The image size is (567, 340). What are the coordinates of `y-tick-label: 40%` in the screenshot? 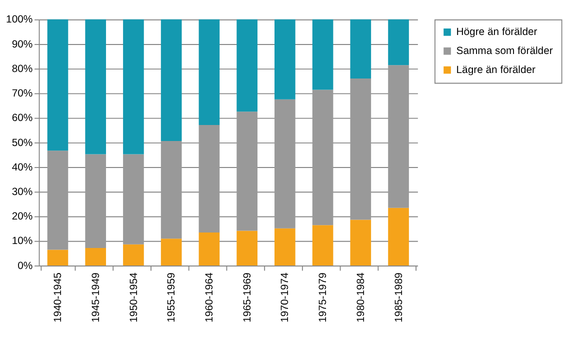 It's located at (22, 168).